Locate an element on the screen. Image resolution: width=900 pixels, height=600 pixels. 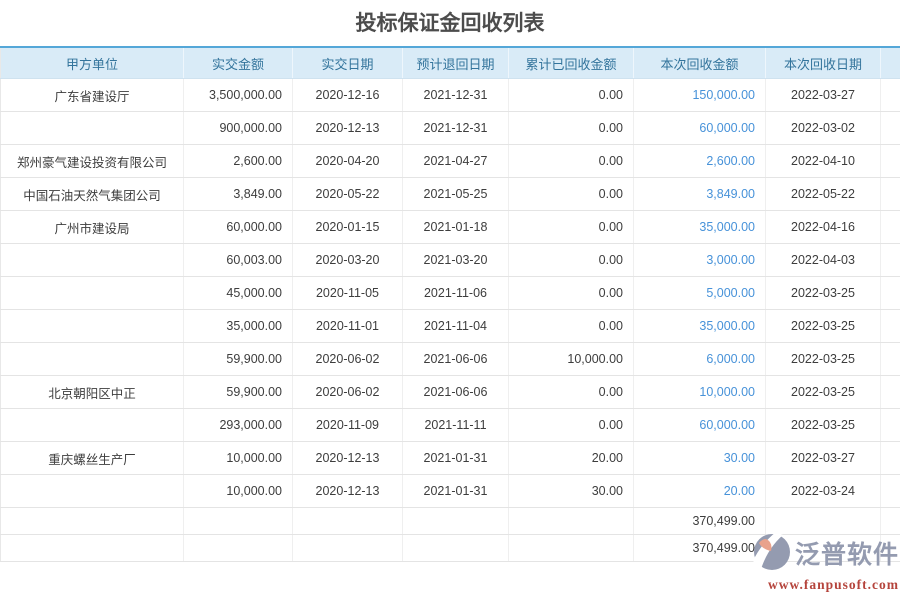
cell-paid-date: 2020-11-05 is located at coordinates (347, 293).